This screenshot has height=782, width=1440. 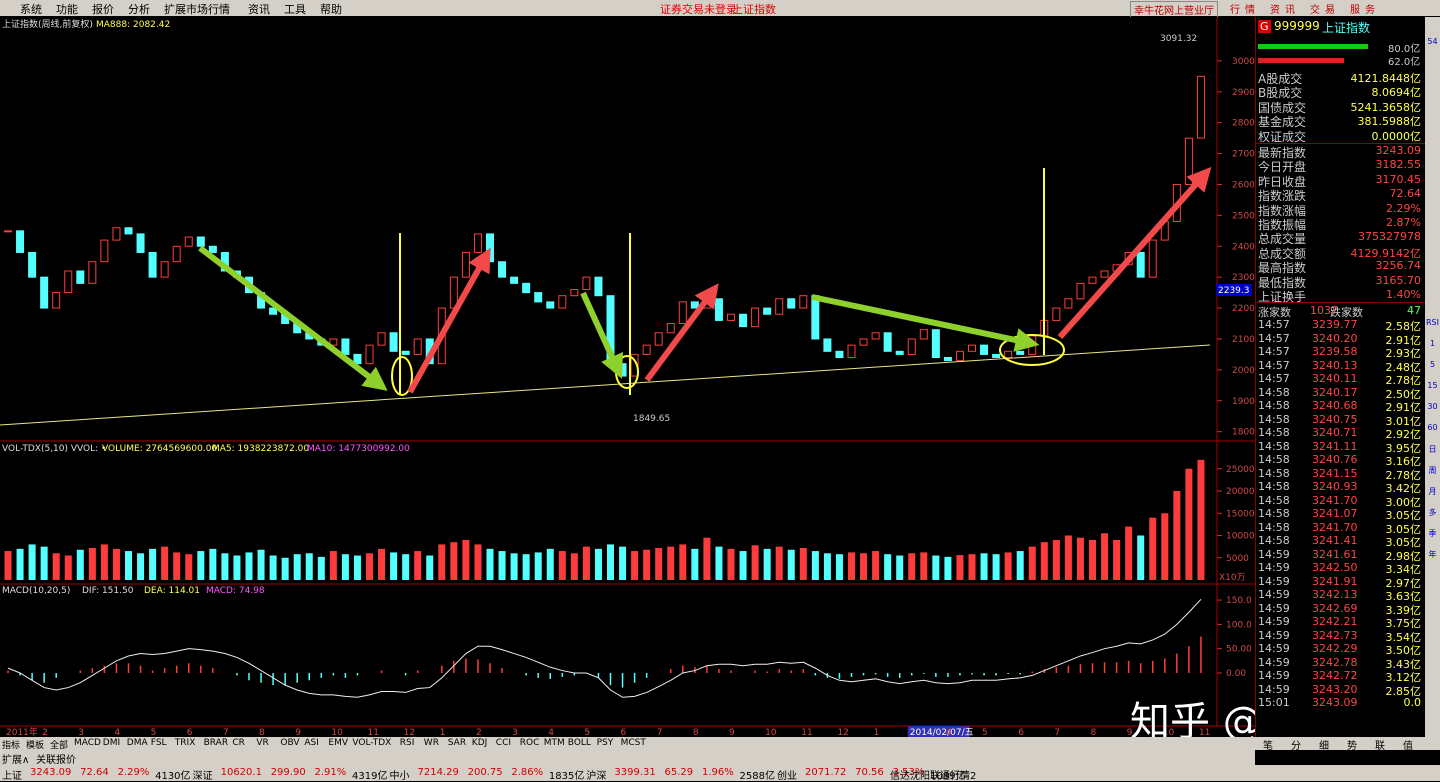 What do you see at coordinates (1335, 621) in the screenshot?
I see `tick-price: 3242.21` at bounding box center [1335, 621].